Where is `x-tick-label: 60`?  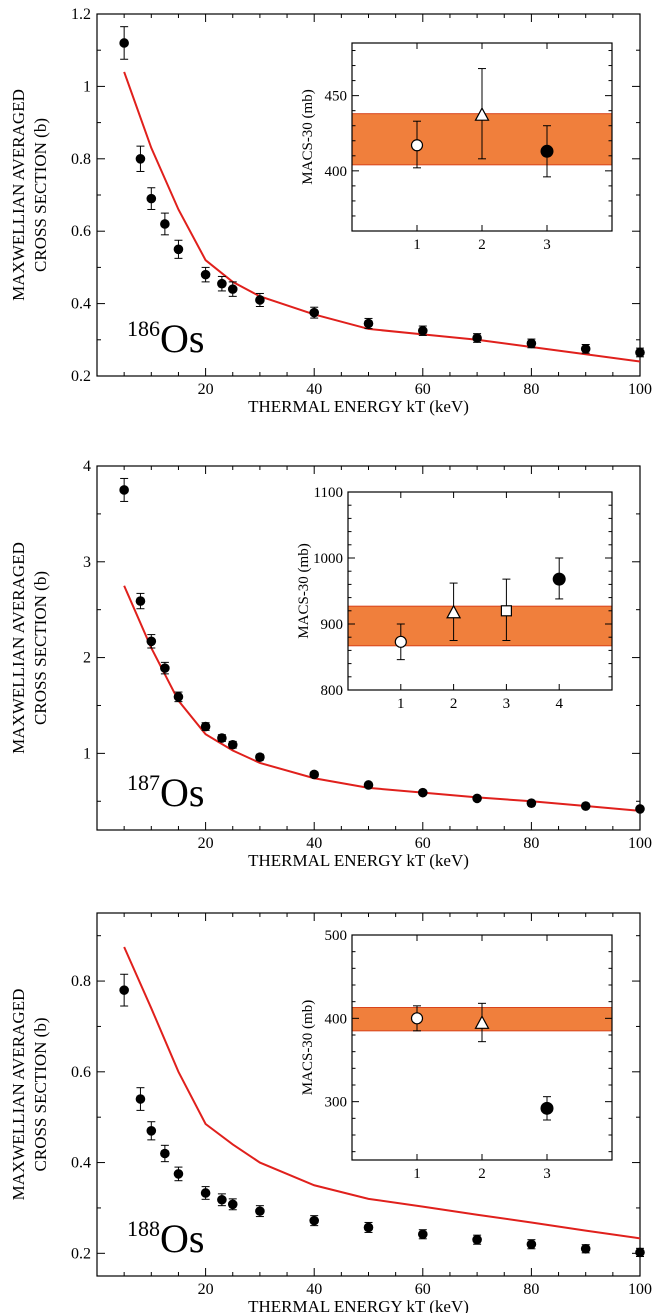
x-tick-label: 60 is located at coordinates (423, 843).